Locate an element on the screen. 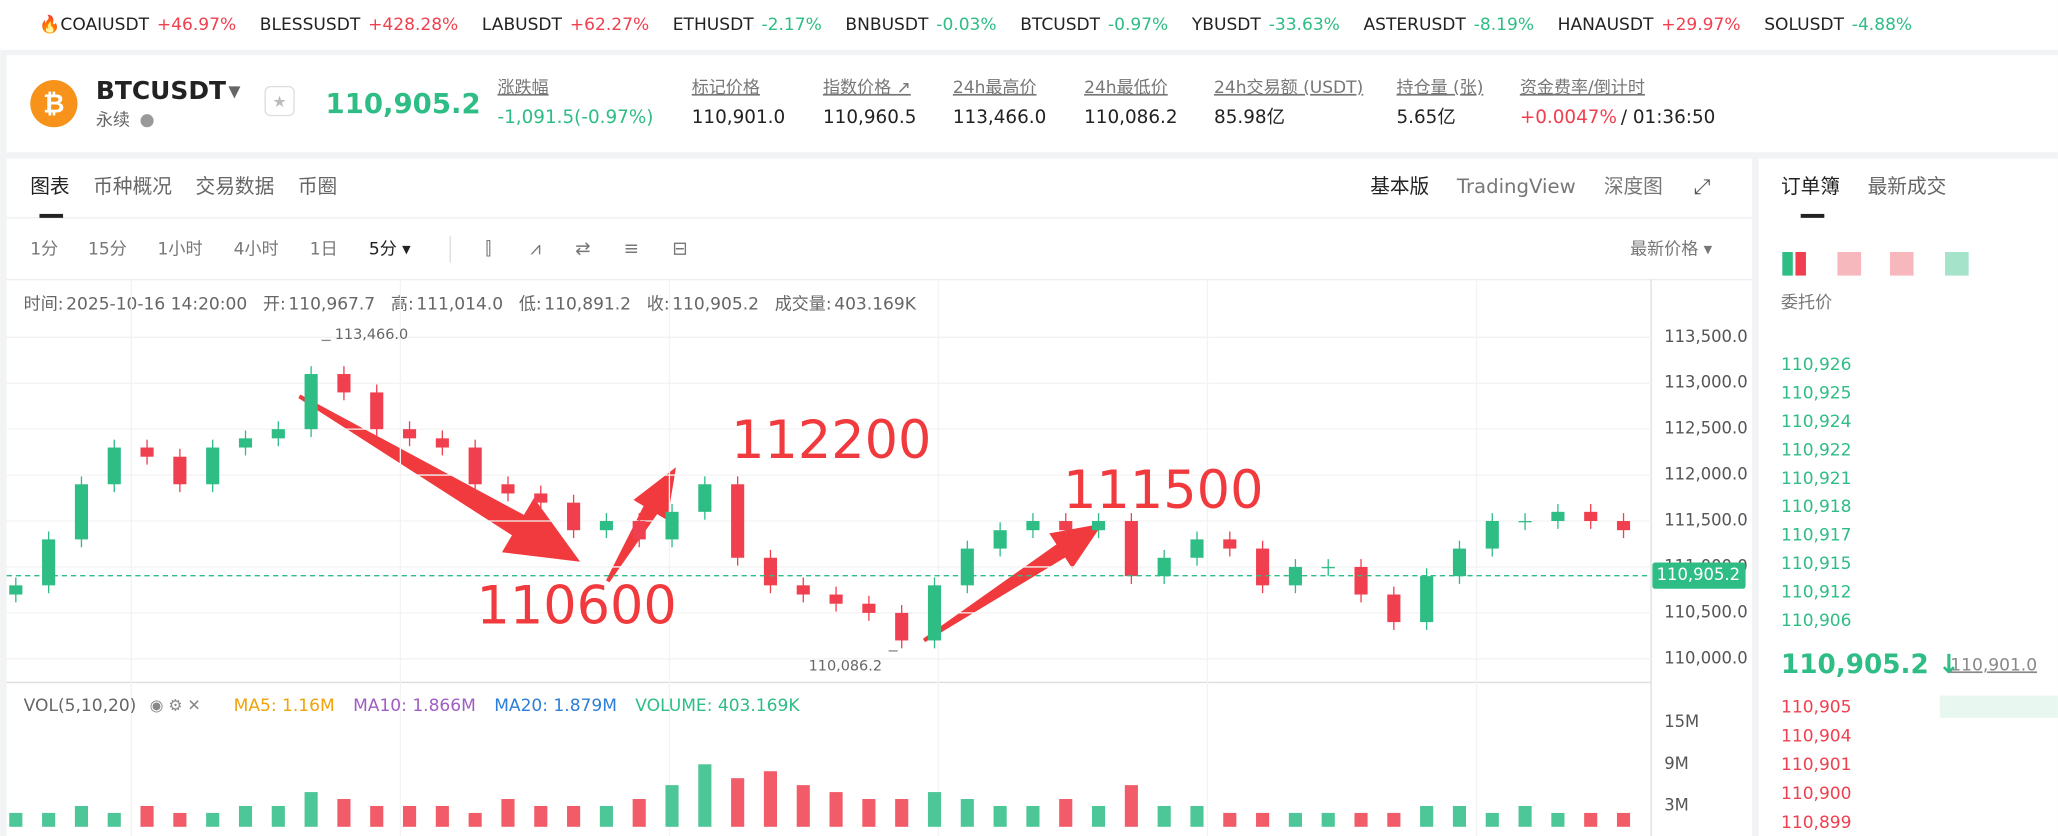  ticker-symbol: YBUSDT is located at coordinates (1226, 25).